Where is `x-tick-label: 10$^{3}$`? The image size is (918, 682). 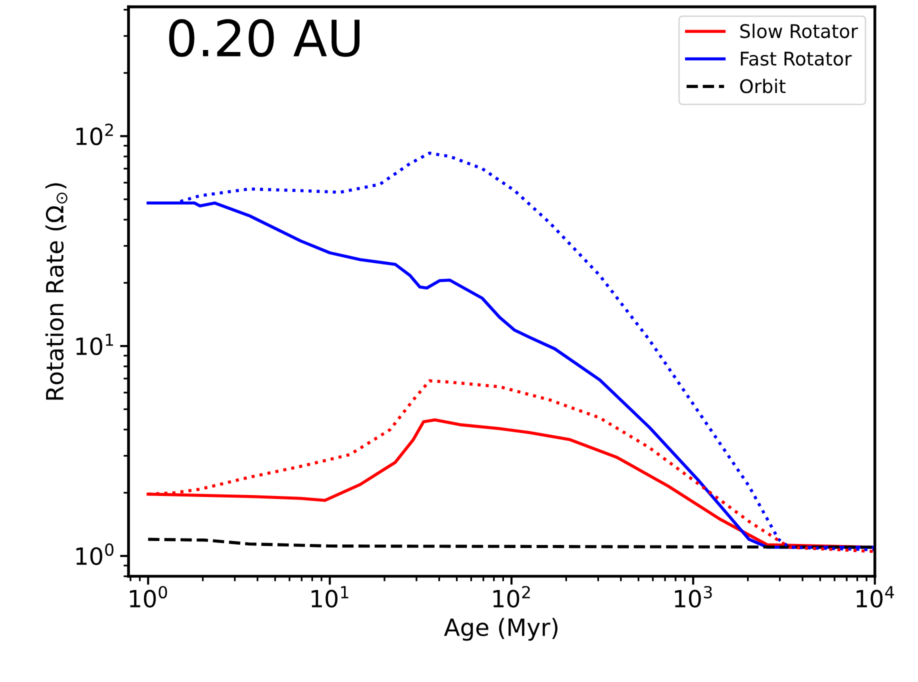 x-tick-label: 10$^{3}$ is located at coordinates (693, 597).